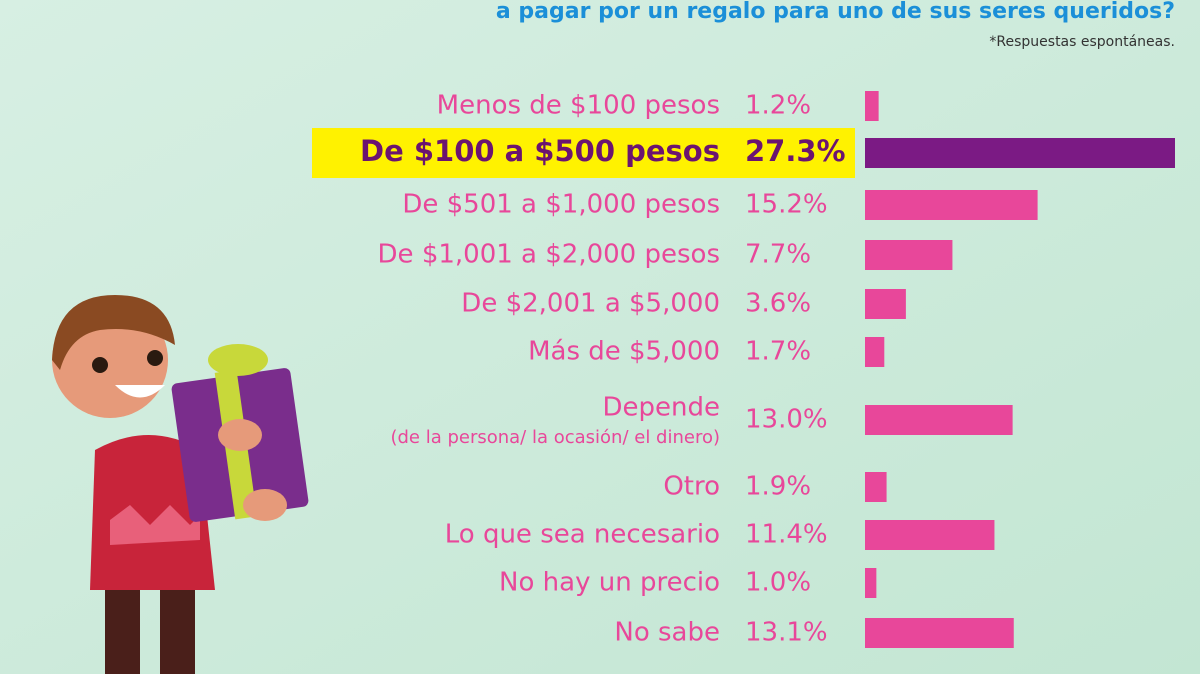 Image resolution: width=1200 pixels, height=674 pixels. I want to click on category-label: No hay un precio, so click(609, 583).